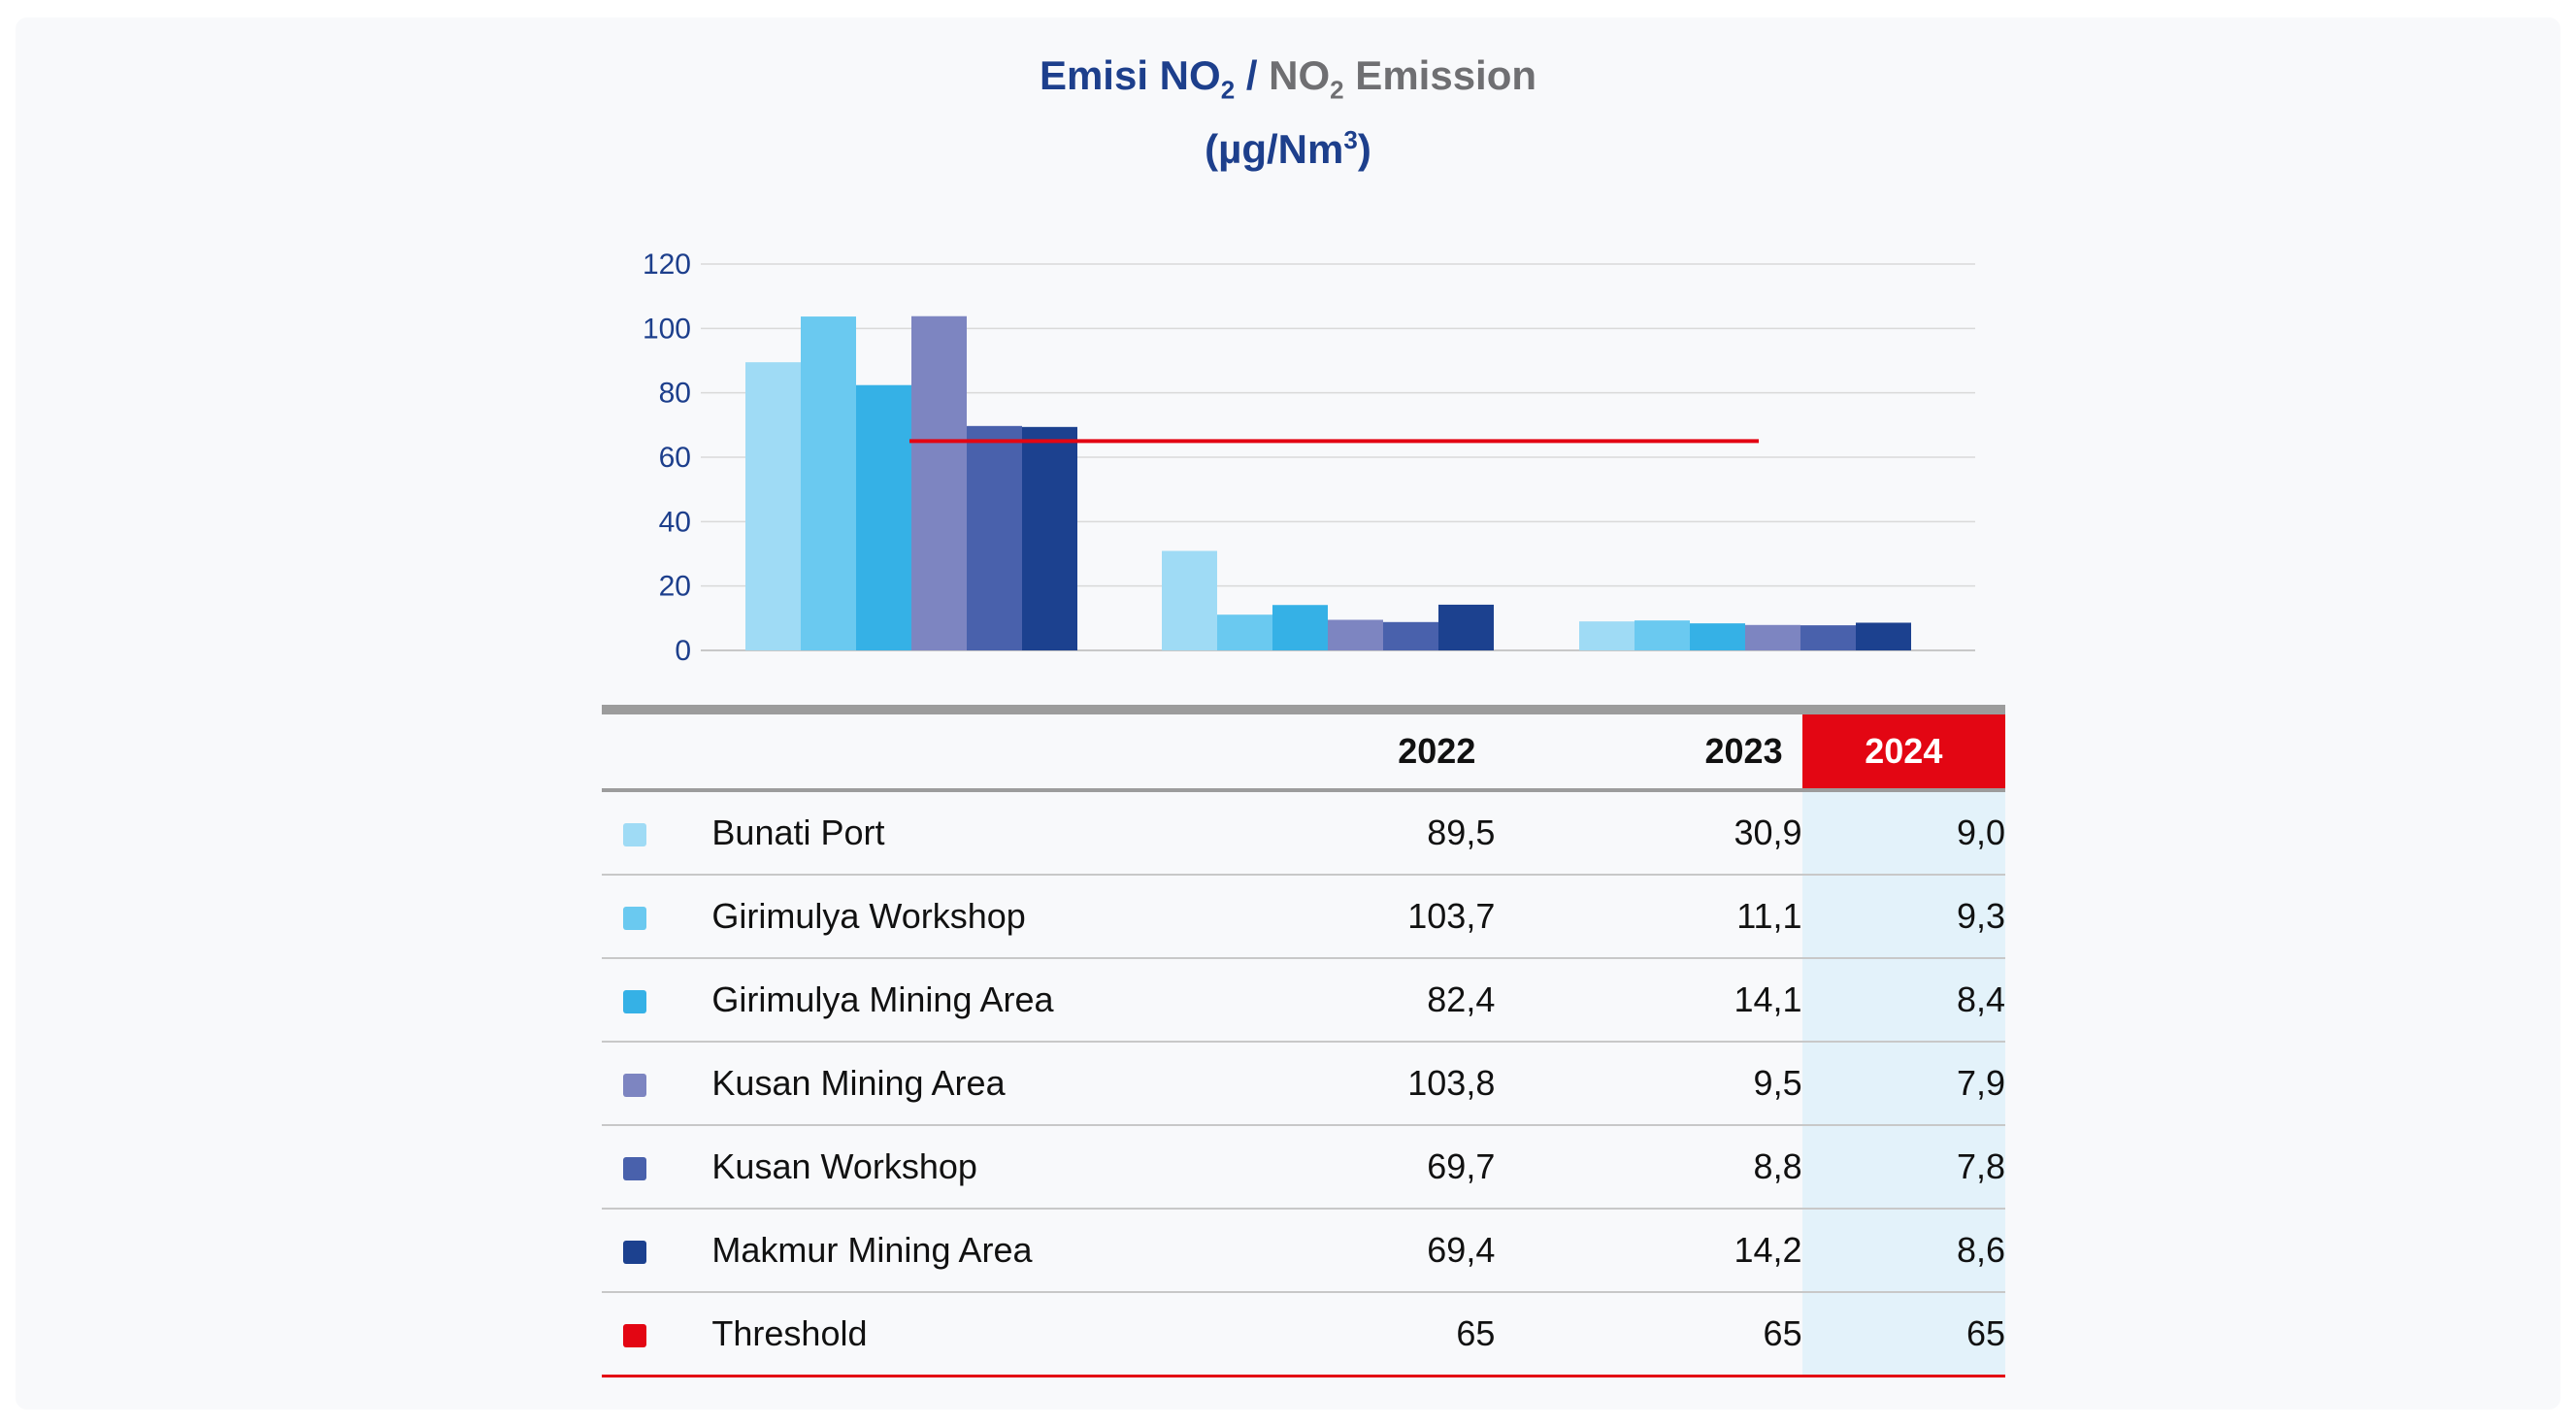  I want to click on table-row: Threshold 65 65 65, so click(1303, 1334).